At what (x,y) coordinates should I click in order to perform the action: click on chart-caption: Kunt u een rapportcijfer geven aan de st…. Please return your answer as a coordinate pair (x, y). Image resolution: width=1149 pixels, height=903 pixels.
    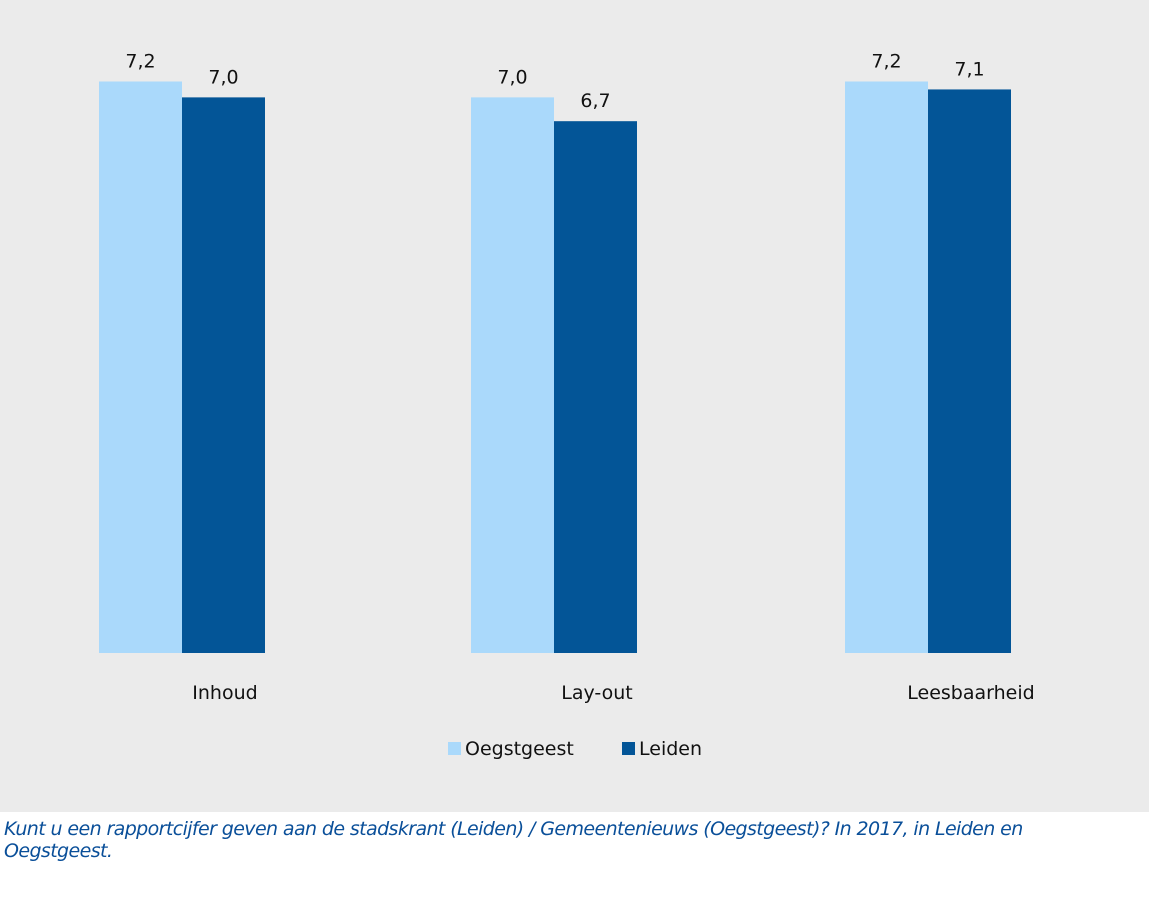
    Looking at the image, I should click on (513, 840).